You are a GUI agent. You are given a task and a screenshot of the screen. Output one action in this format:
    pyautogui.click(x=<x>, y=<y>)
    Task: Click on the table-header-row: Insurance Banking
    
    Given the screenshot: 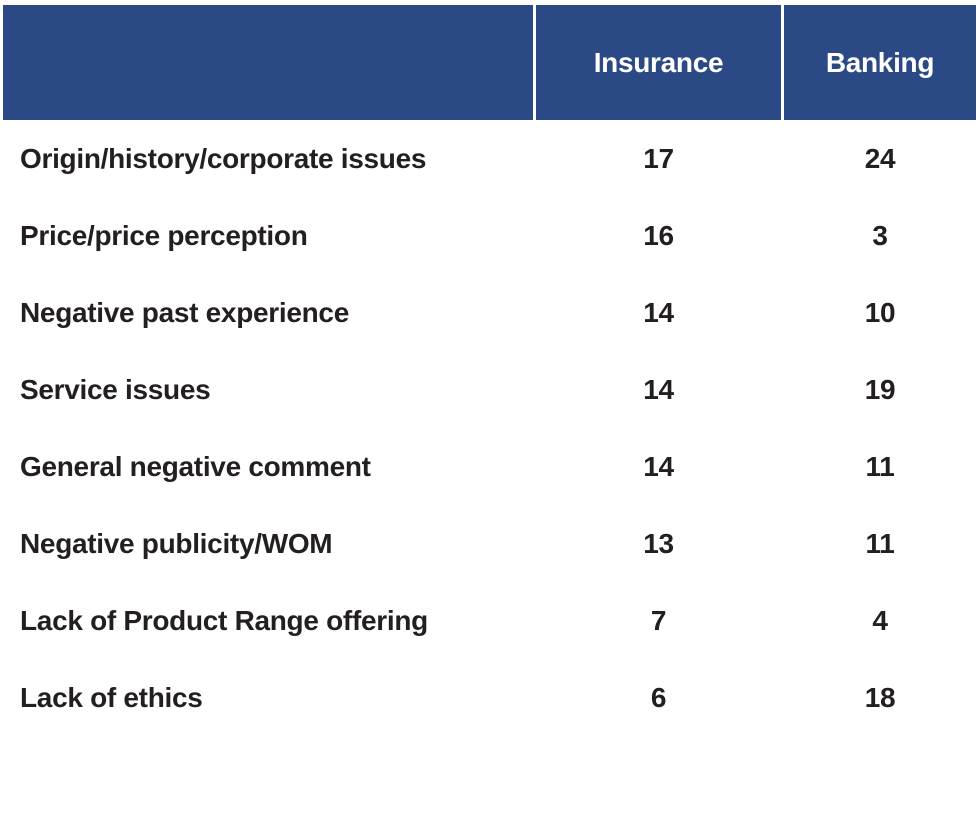 What is the action you would take?
    pyautogui.click(x=489, y=62)
    